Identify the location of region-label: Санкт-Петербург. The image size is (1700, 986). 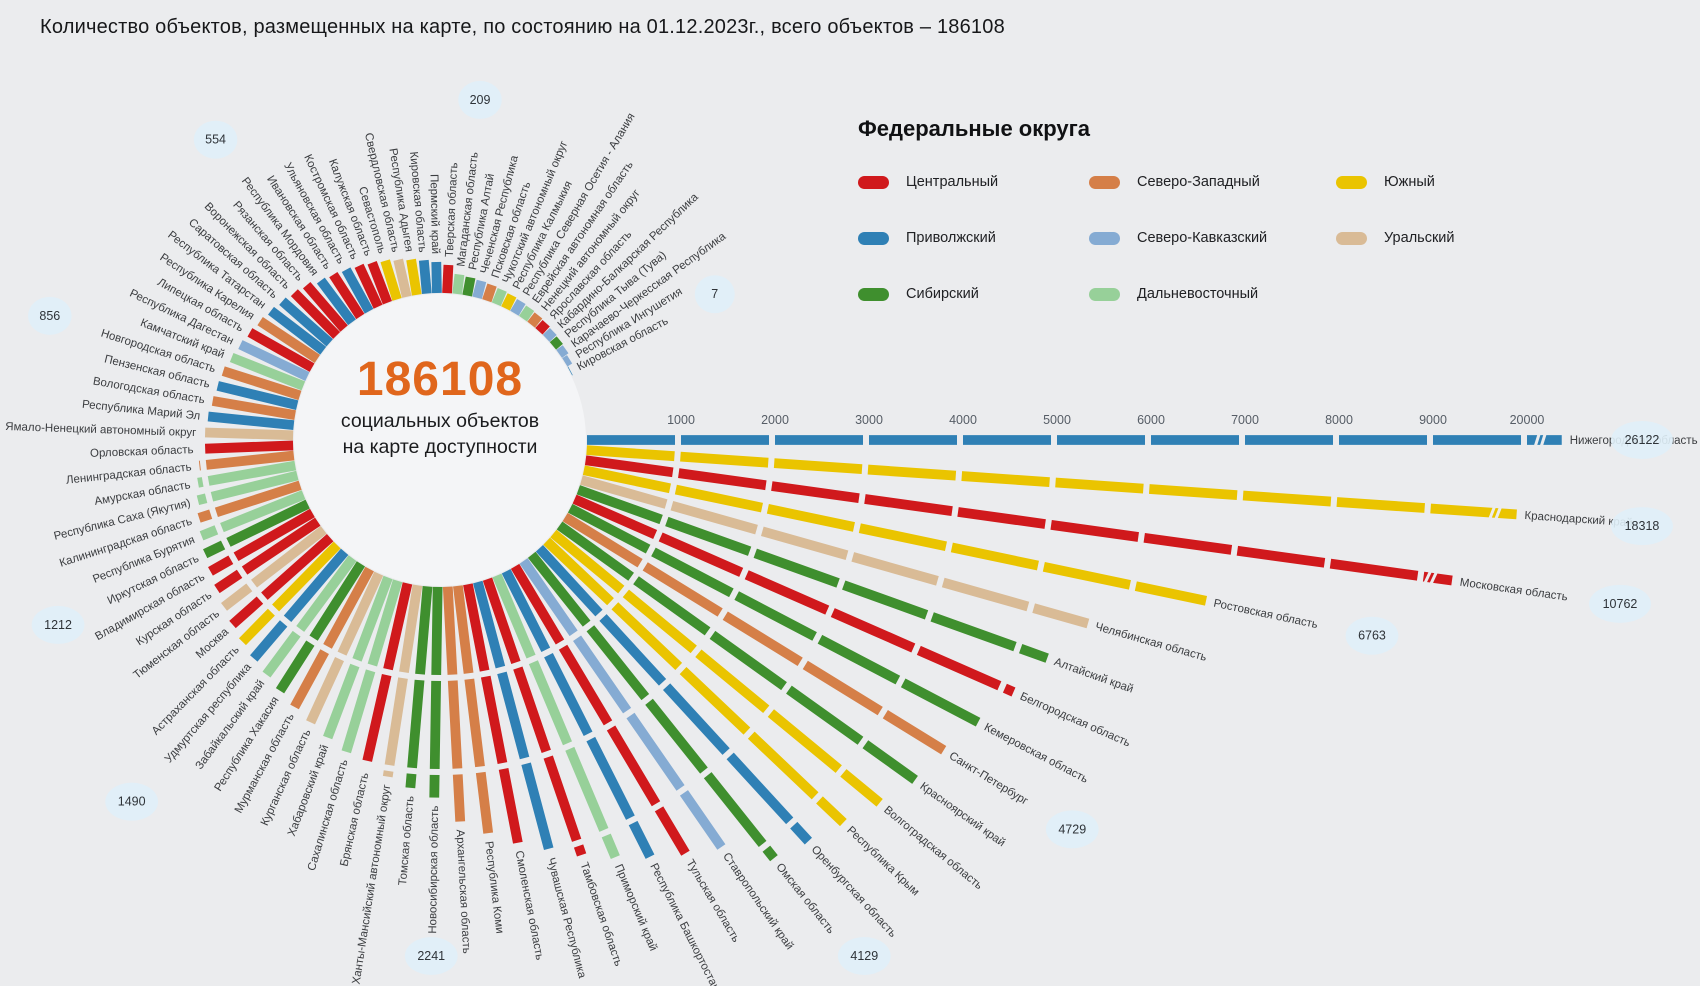
(988, 779).